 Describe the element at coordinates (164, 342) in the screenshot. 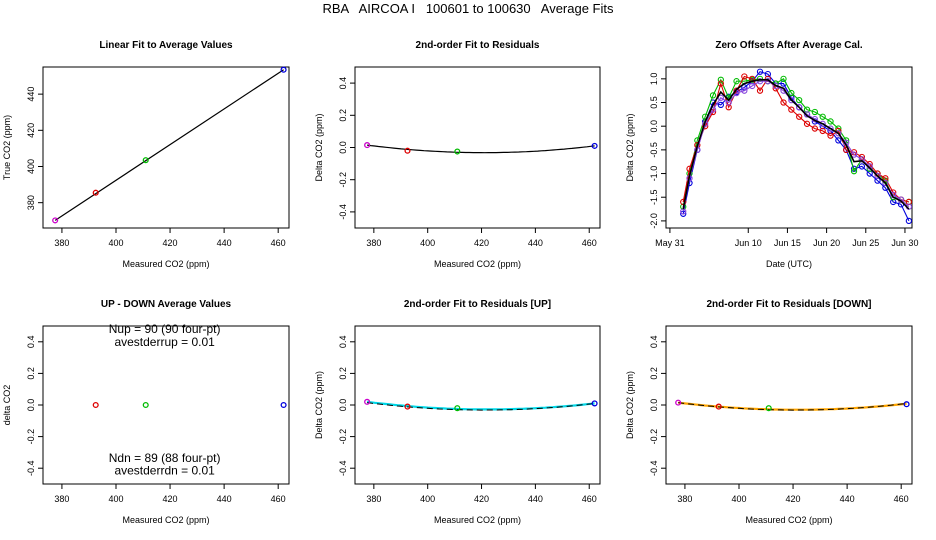

I see `annotation-text: avestderrup = 0.01` at that location.